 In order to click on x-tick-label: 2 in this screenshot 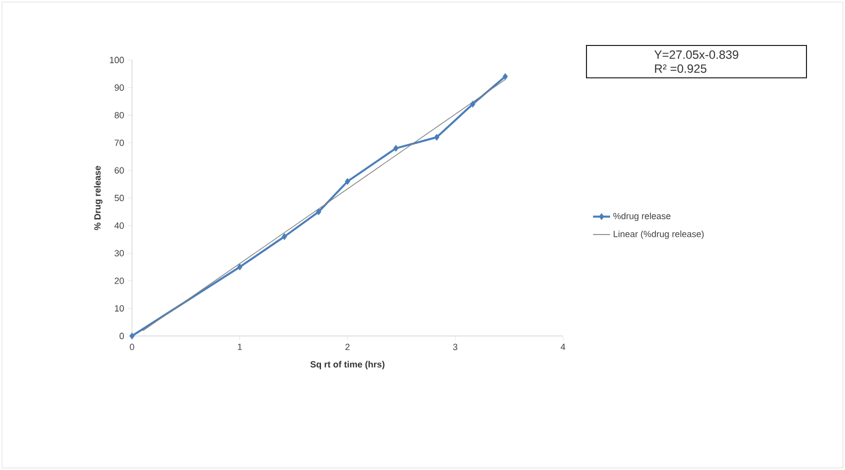, I will do `click(347, 347)`.